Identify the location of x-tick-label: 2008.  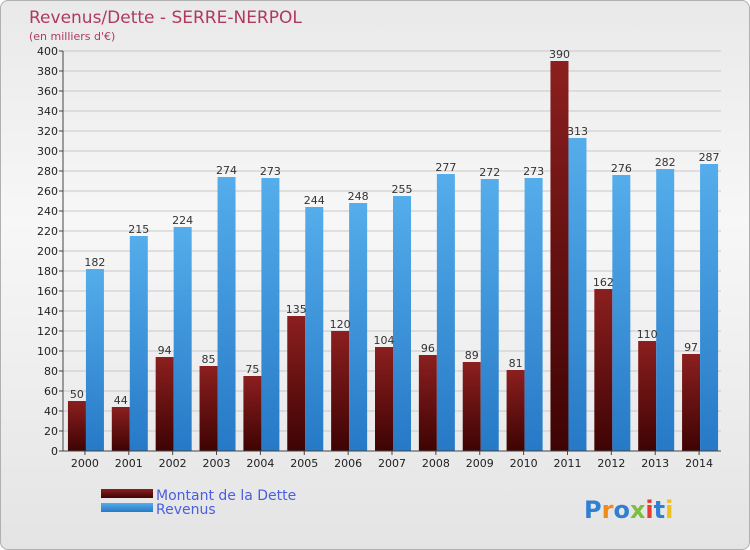
(436, 463).